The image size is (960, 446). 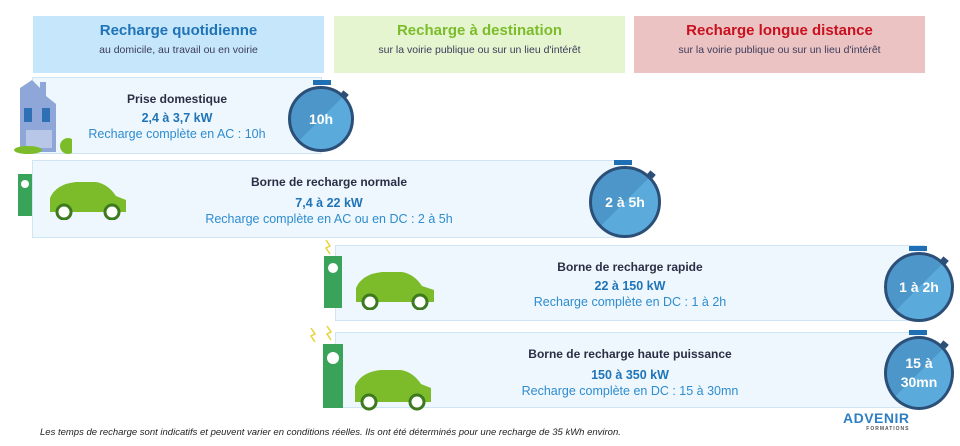 I want to click on charge-time: 10h, so click(x=321, y=118).